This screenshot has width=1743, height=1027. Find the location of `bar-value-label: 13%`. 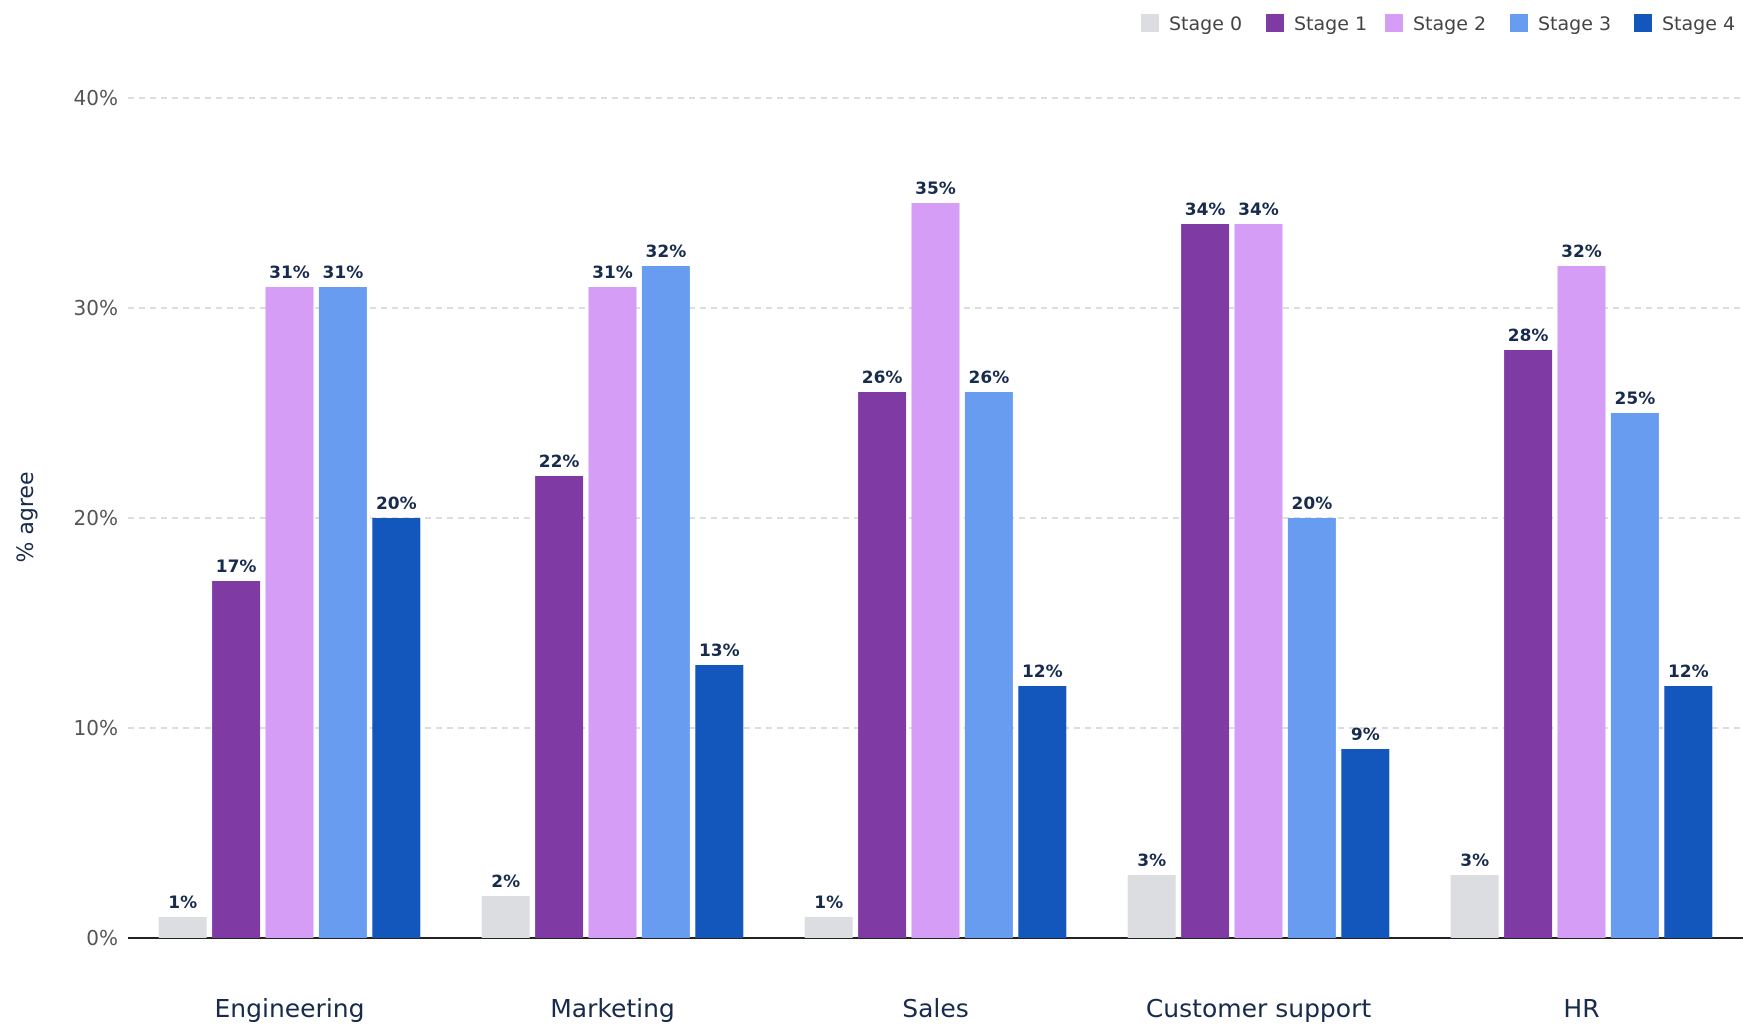

bar-value-label: 13% is located at coordinates (719, 651).